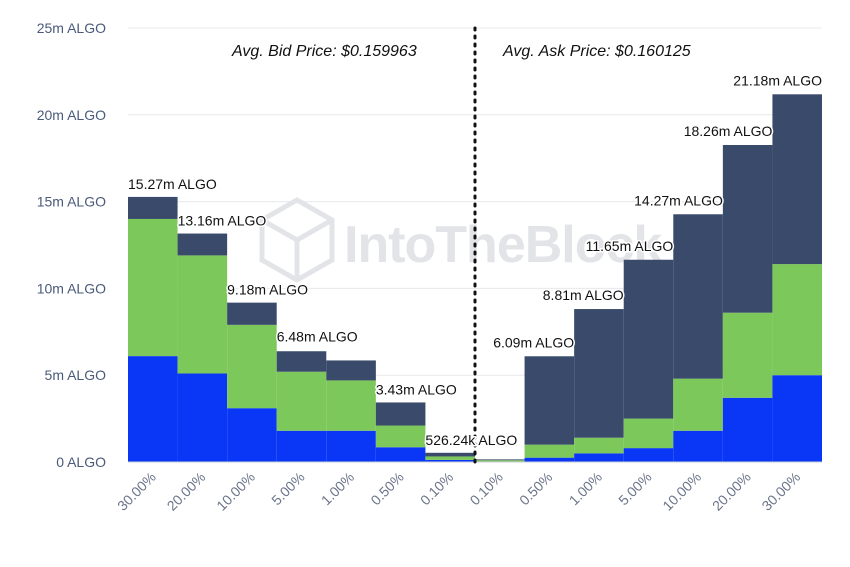  I want to click on data-label: 14.27m ALGO, so click(678, 200).